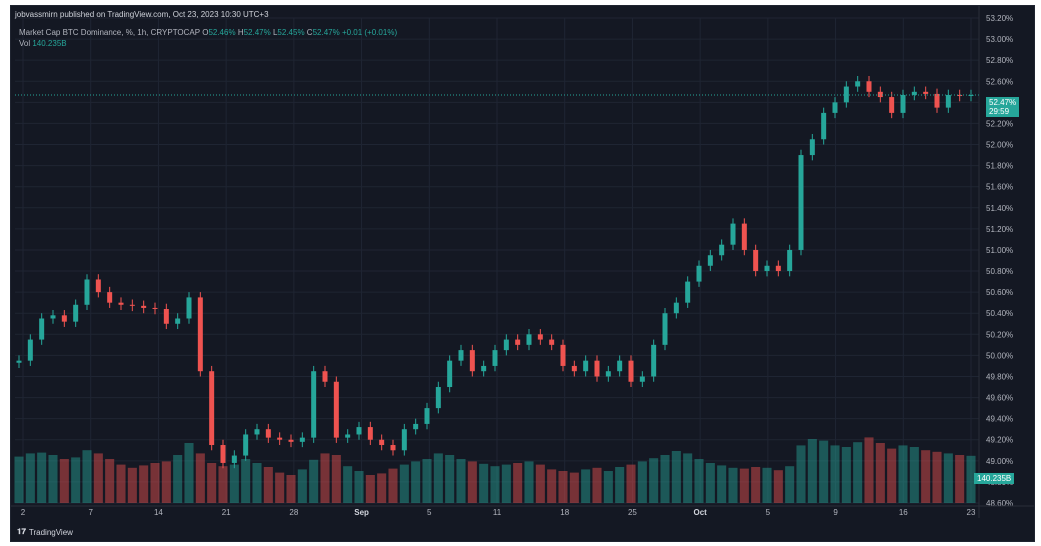  I want to click on current-price-tag: 52.47% 29:59, so click(1003, 107).